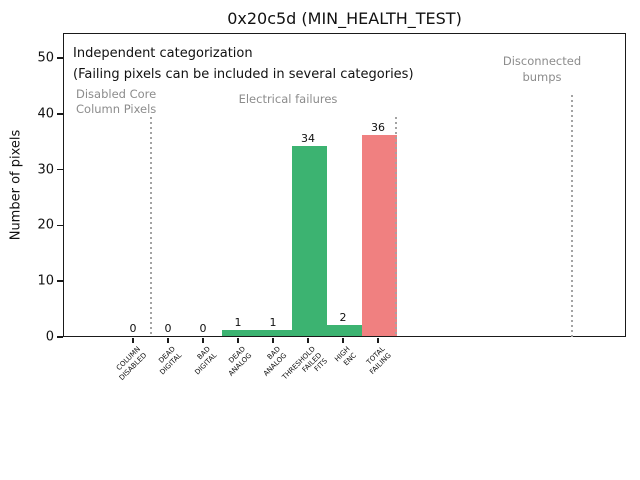 The image size is (640, 480). What do you see at coordinates (116, 101) in the screenshot?
I see `annotation-disabled-core-column-pixels: Disabled Core Column Pixels` at bounding box center [116, 101].